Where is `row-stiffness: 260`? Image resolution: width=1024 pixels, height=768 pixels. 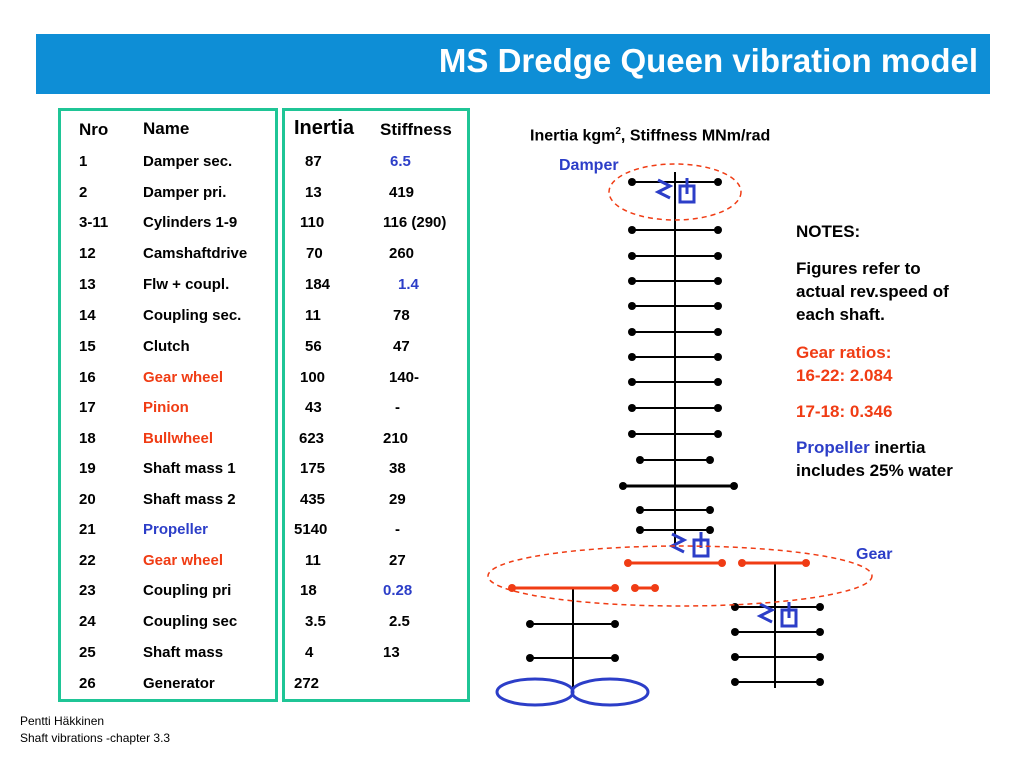
row-stiffness: 260 is located at coordinates (402, 253).